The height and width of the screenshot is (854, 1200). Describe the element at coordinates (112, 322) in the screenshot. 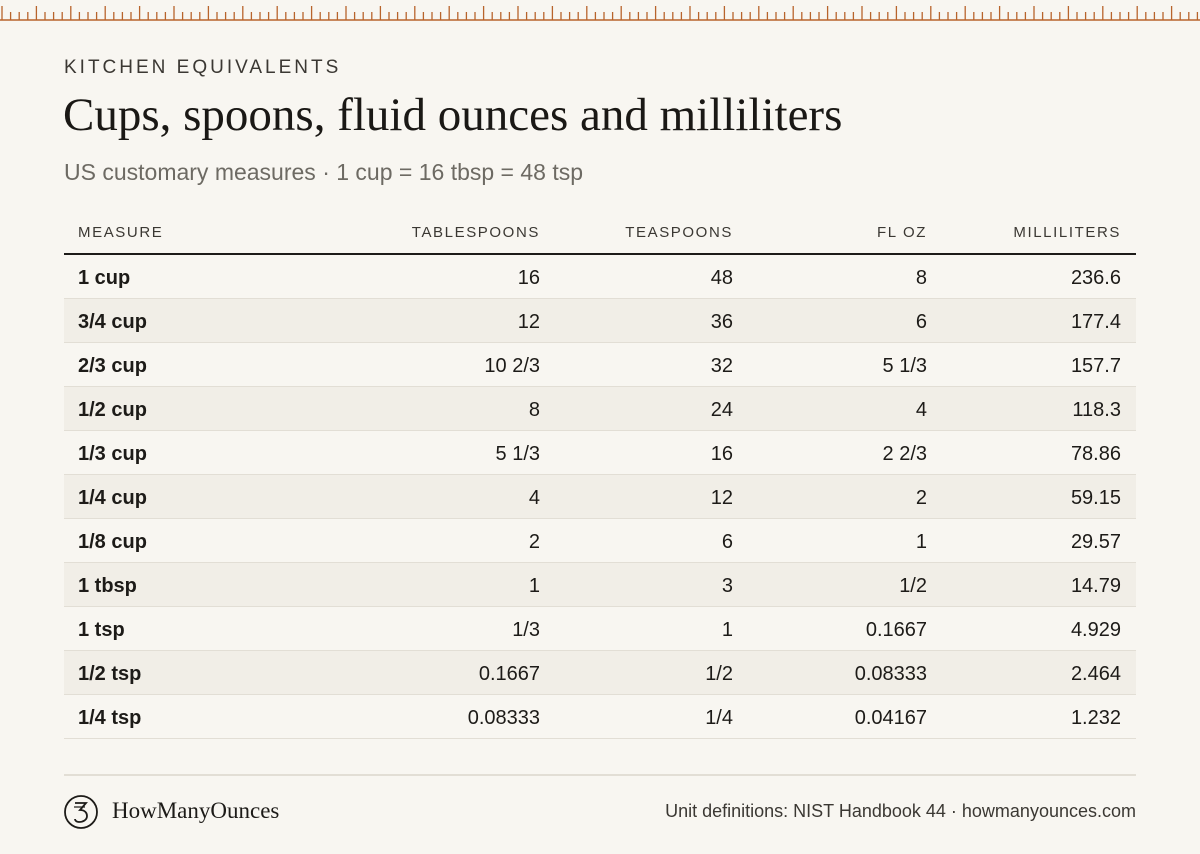

I see `row-label: 3/4 cup` at that location.